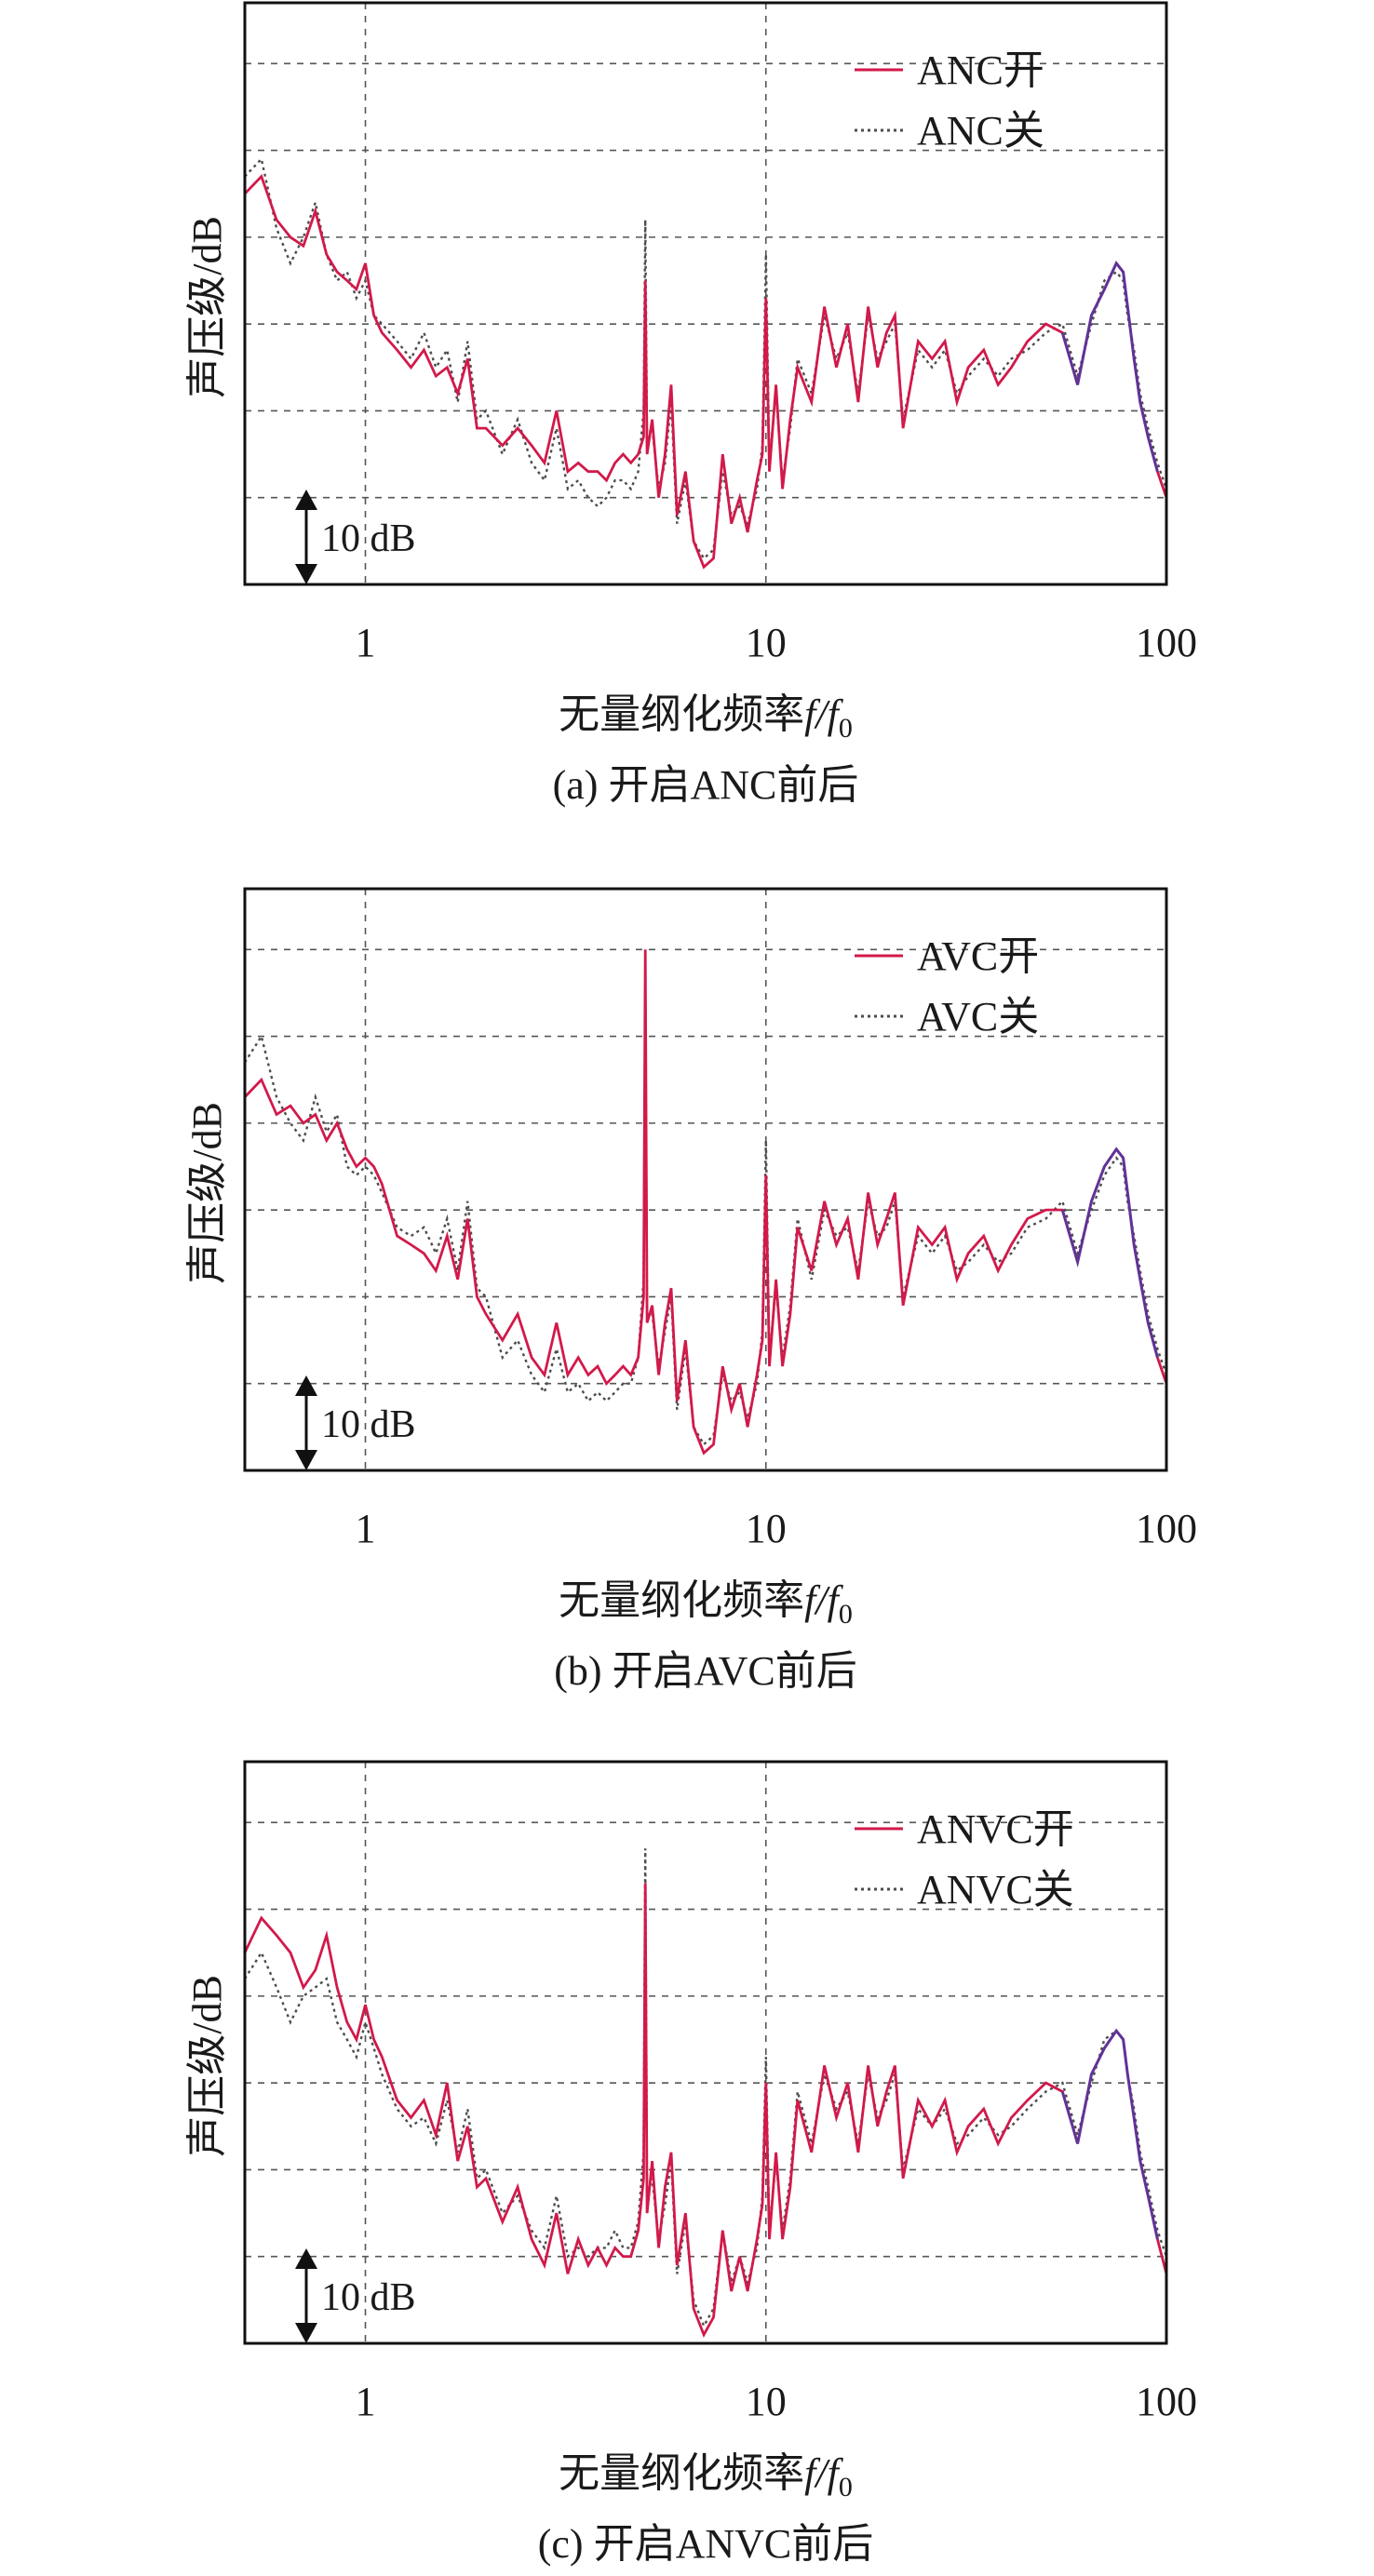 This screenshot has width=1374, height=2576. I want to click on legend-label-off: ANVC关, so click(996, 1889).